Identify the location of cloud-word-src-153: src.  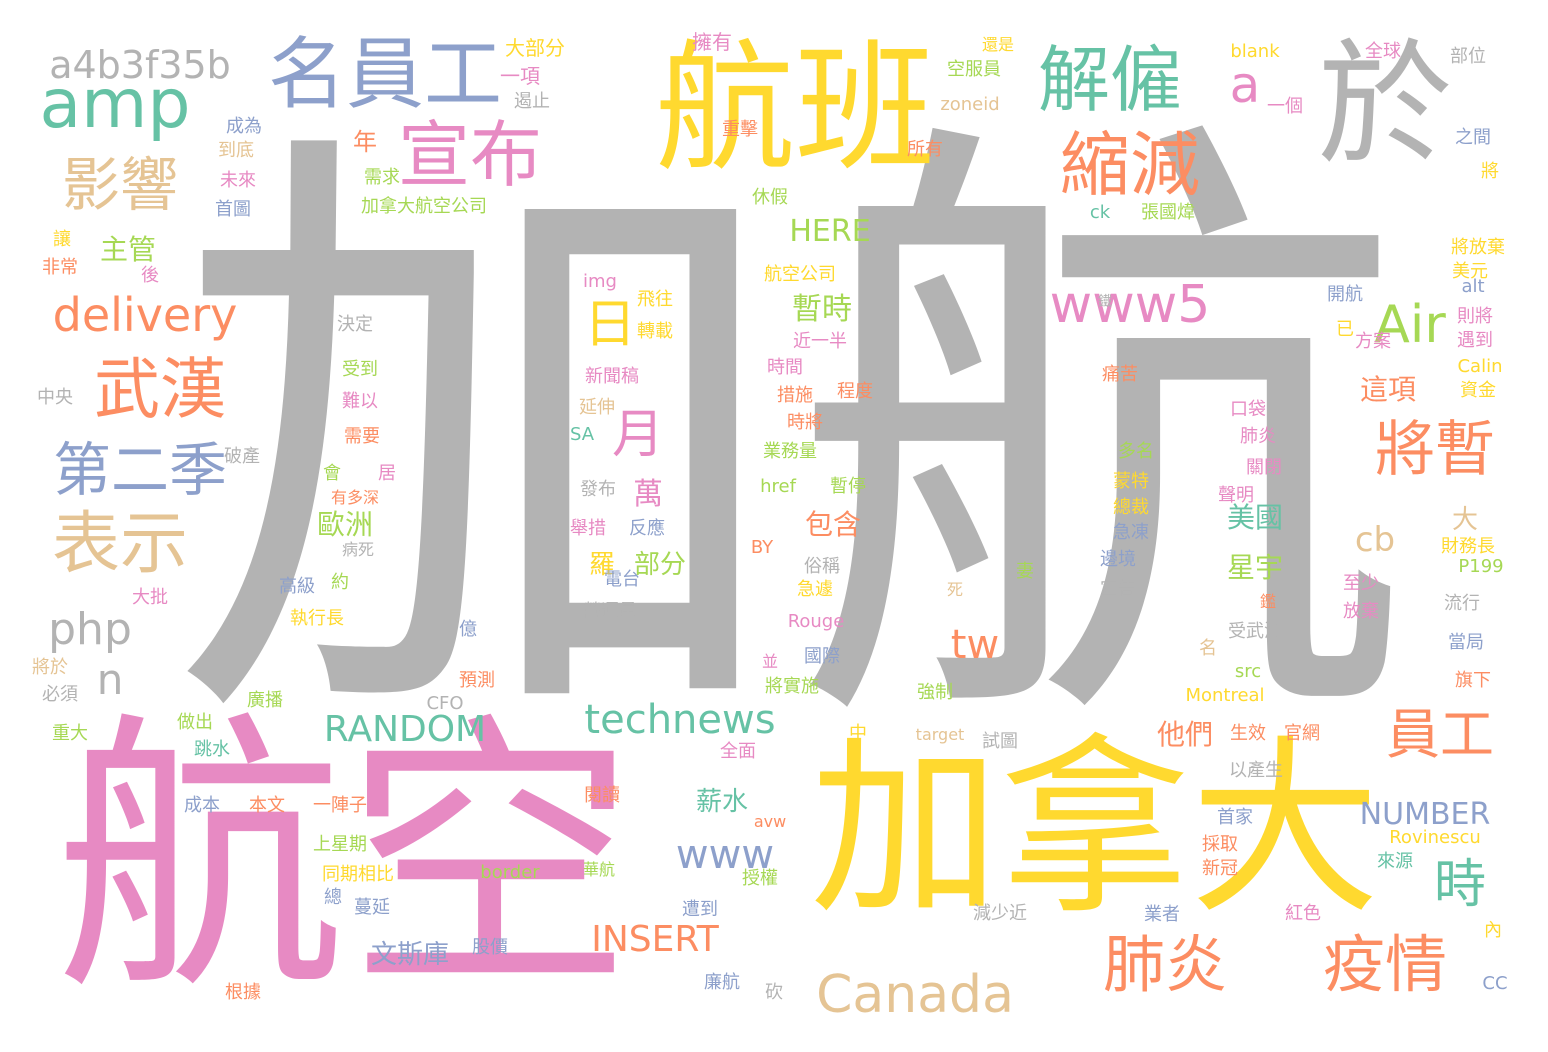
(1248, 671).